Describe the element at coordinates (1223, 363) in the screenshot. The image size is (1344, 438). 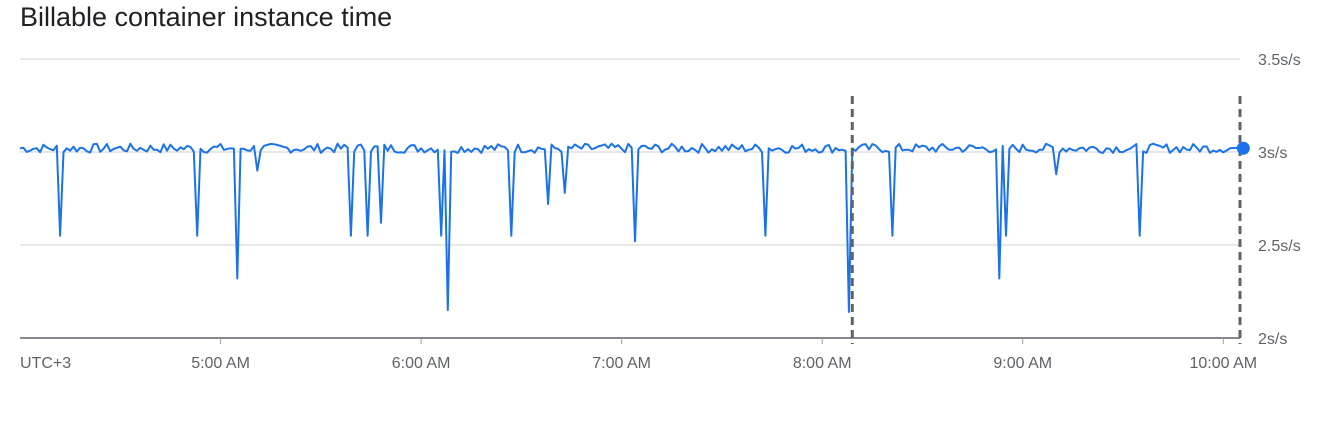
I see `x-tick-label: 10:00 AM` at that location.